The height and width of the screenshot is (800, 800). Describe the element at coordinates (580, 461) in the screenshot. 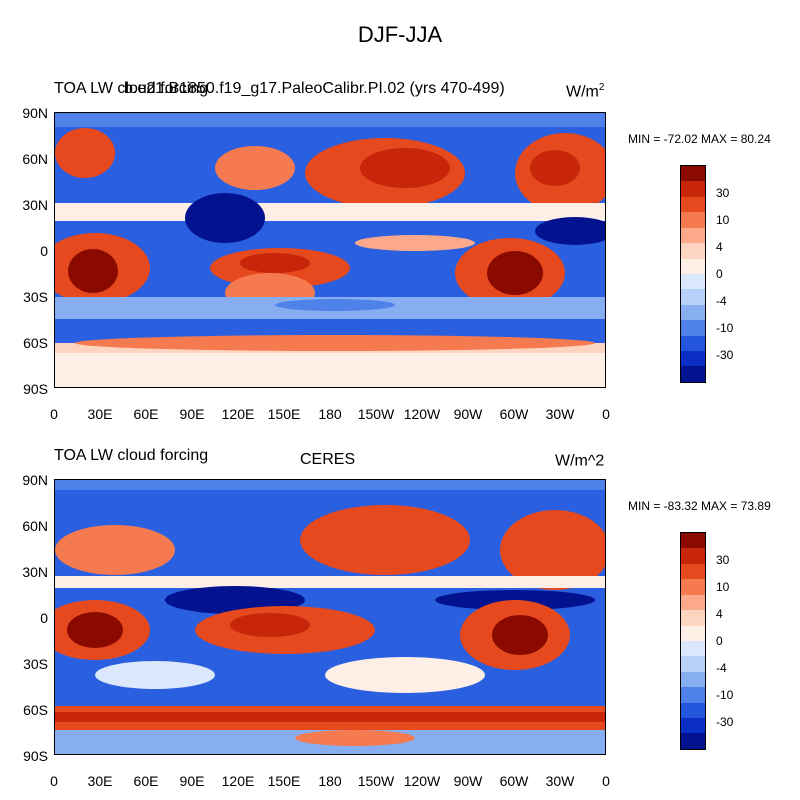

I see `panel-units: W/m^2` at that location.